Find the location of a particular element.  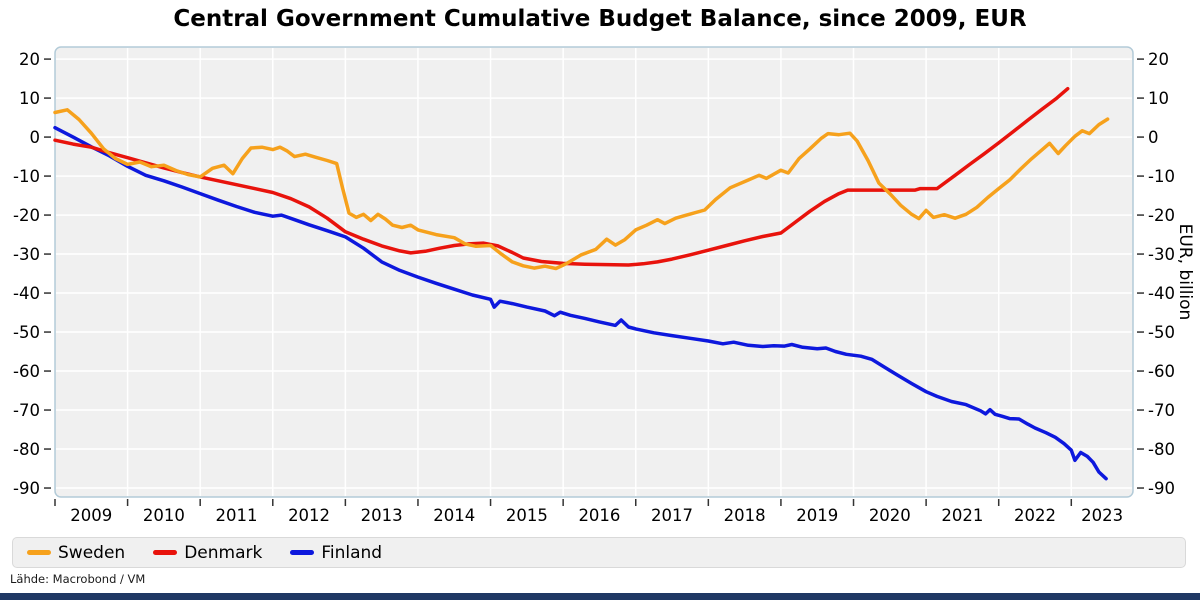

x-axis-label: 2010 is located at coordinates (164, 515).